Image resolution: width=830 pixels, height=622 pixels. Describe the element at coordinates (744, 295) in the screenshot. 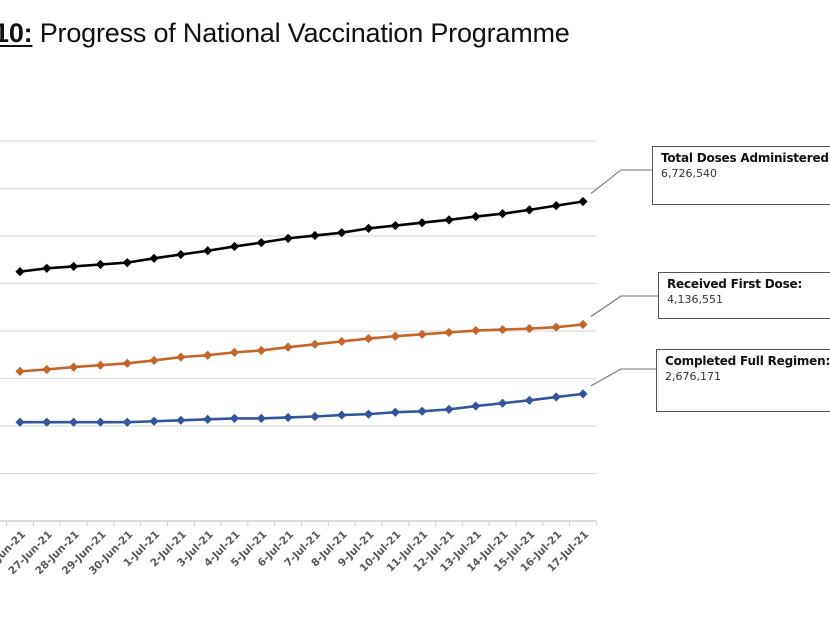

I see `callout-first-dose: Received First Dose: 4,136,551` at that location.